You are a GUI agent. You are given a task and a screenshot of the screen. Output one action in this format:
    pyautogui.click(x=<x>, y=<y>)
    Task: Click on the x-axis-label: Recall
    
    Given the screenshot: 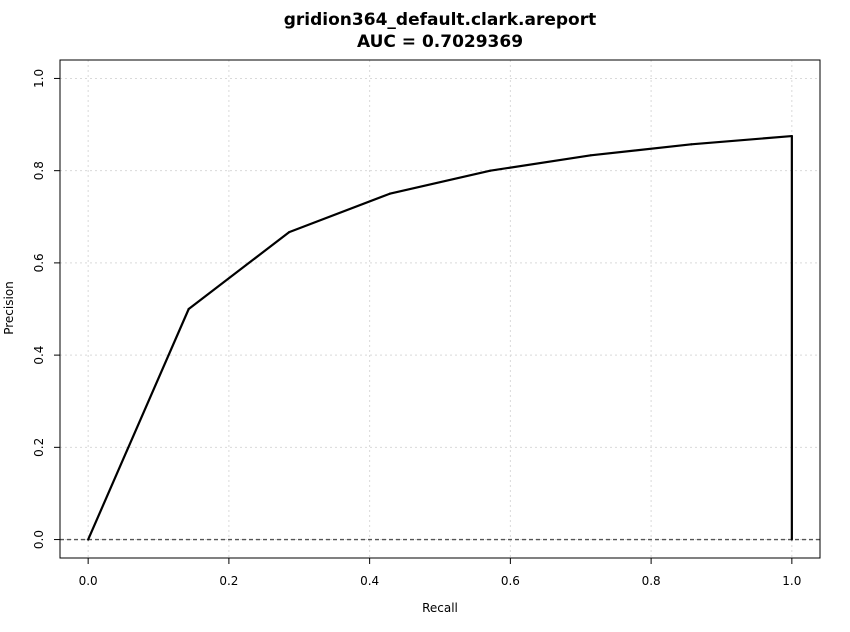 What is the action you would take?
    pyautogui.click(x=440, y=608)
    